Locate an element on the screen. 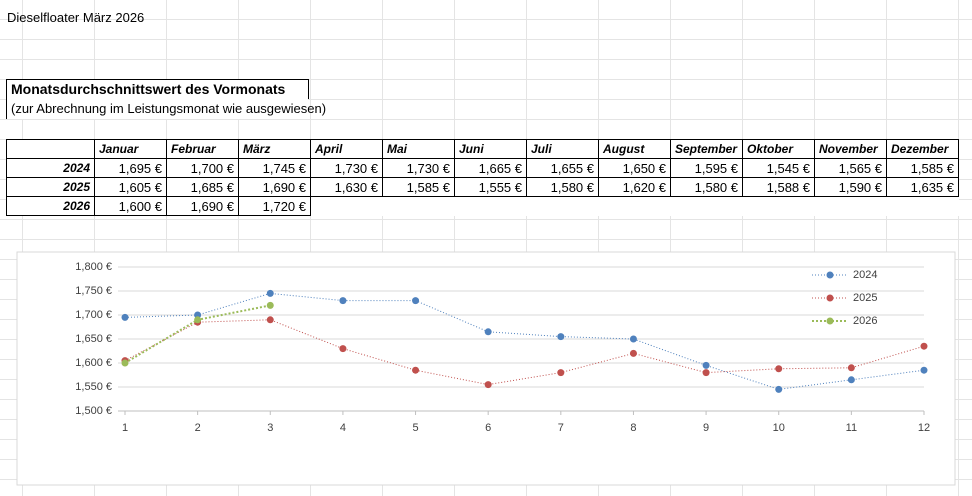  x-tick-label: 5 is located at coordinates (415, 428).